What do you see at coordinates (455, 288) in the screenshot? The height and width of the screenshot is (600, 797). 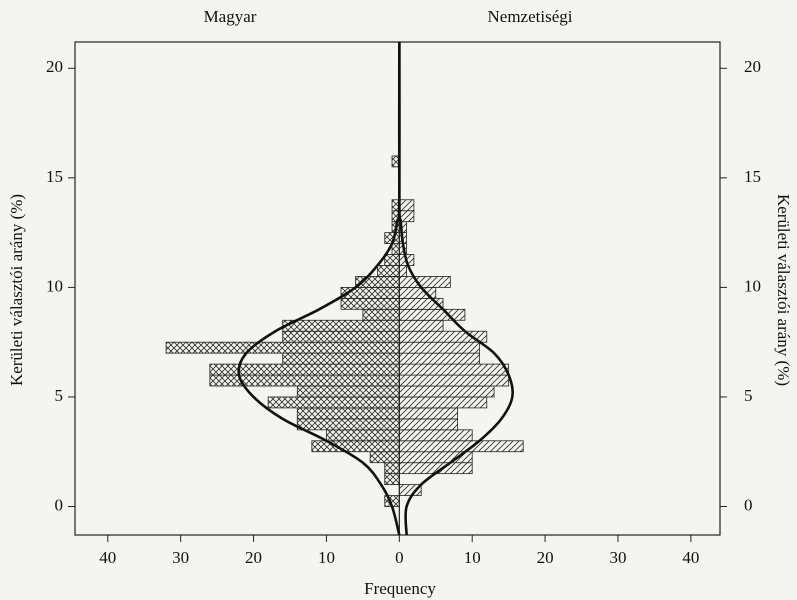 I see `density-curve` at bounding box center [455, 288].